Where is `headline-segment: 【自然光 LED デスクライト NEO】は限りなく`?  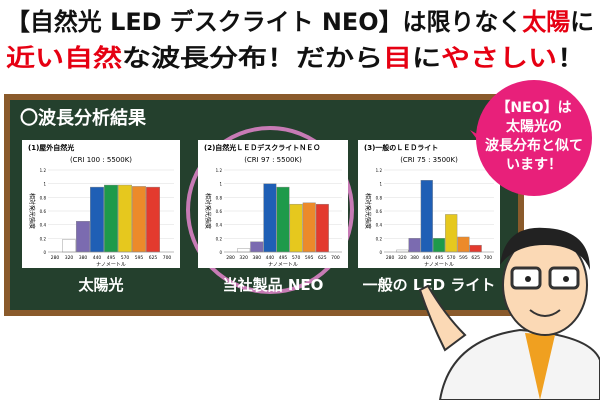 headline-segment: 【自然光 LED デスクライト NEO】は限りなく is located at coordinates (264, 22).